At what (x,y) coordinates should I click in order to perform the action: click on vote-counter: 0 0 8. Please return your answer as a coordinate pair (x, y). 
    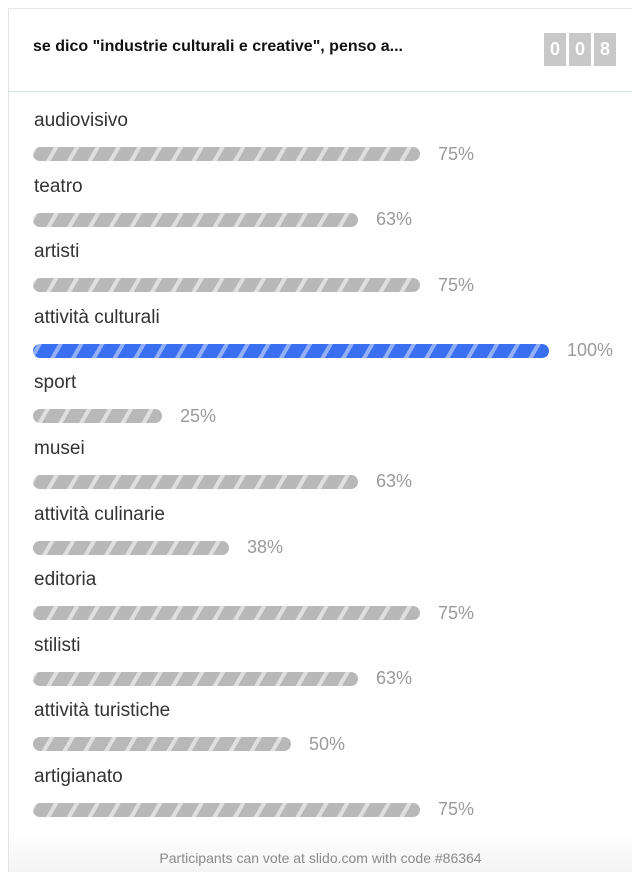
    Looking at the image, I should click on (580, 49).